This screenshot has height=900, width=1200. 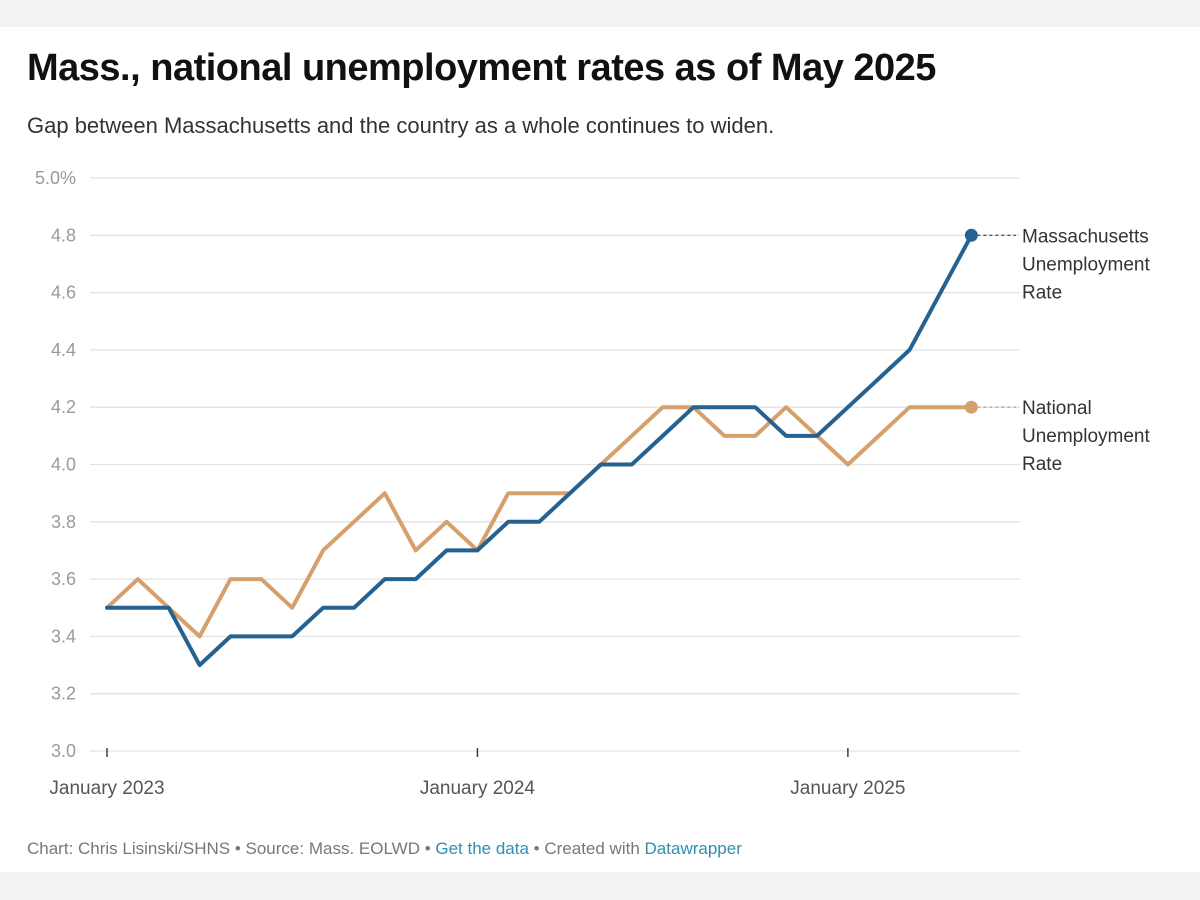 What do you see at coordinates (847, 788) in the screenshot?
I see `x-tick-label: January 2025` at bounding box center [847, 788].